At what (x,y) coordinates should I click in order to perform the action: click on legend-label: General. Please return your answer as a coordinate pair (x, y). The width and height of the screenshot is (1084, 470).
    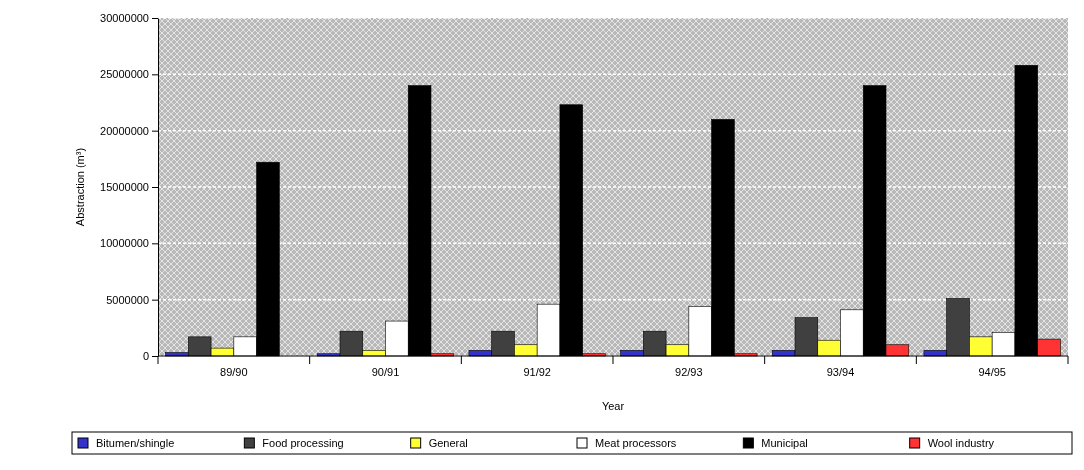
    Looking at the image, I should click on (448, 443).